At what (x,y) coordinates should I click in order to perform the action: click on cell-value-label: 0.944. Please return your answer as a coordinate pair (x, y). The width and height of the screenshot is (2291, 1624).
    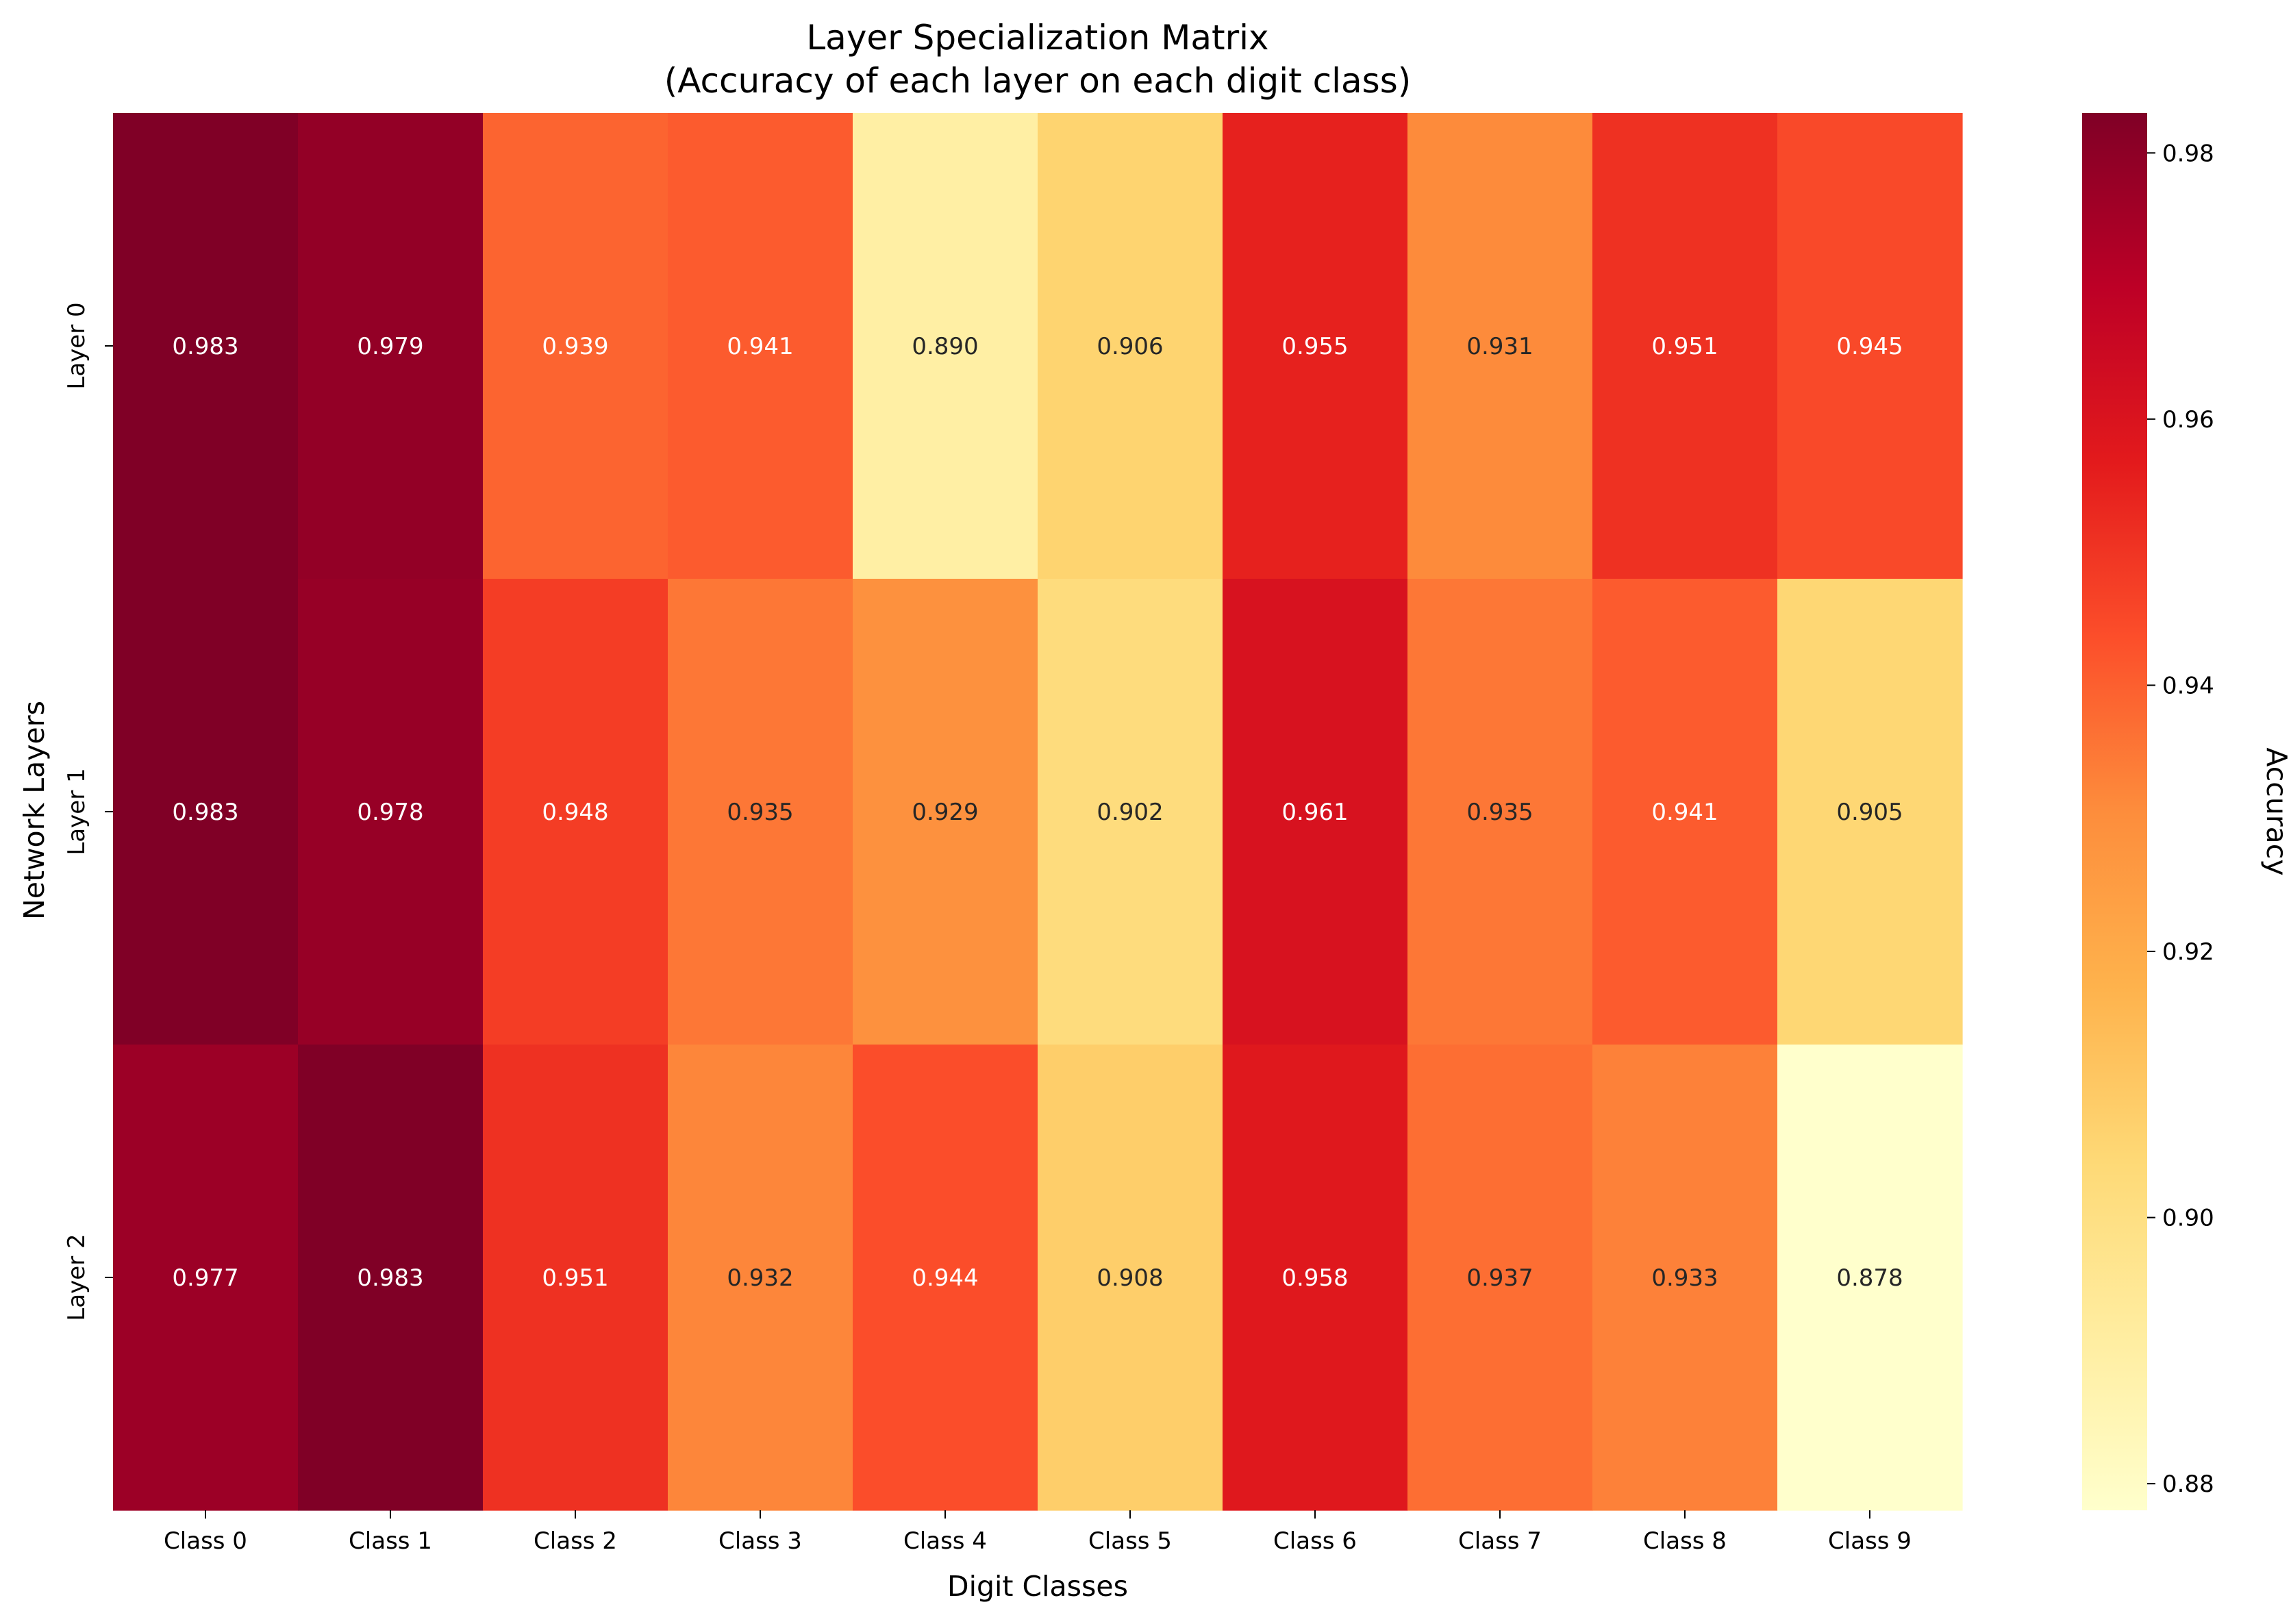
    Looking at the image, I should click on (945, 1278).